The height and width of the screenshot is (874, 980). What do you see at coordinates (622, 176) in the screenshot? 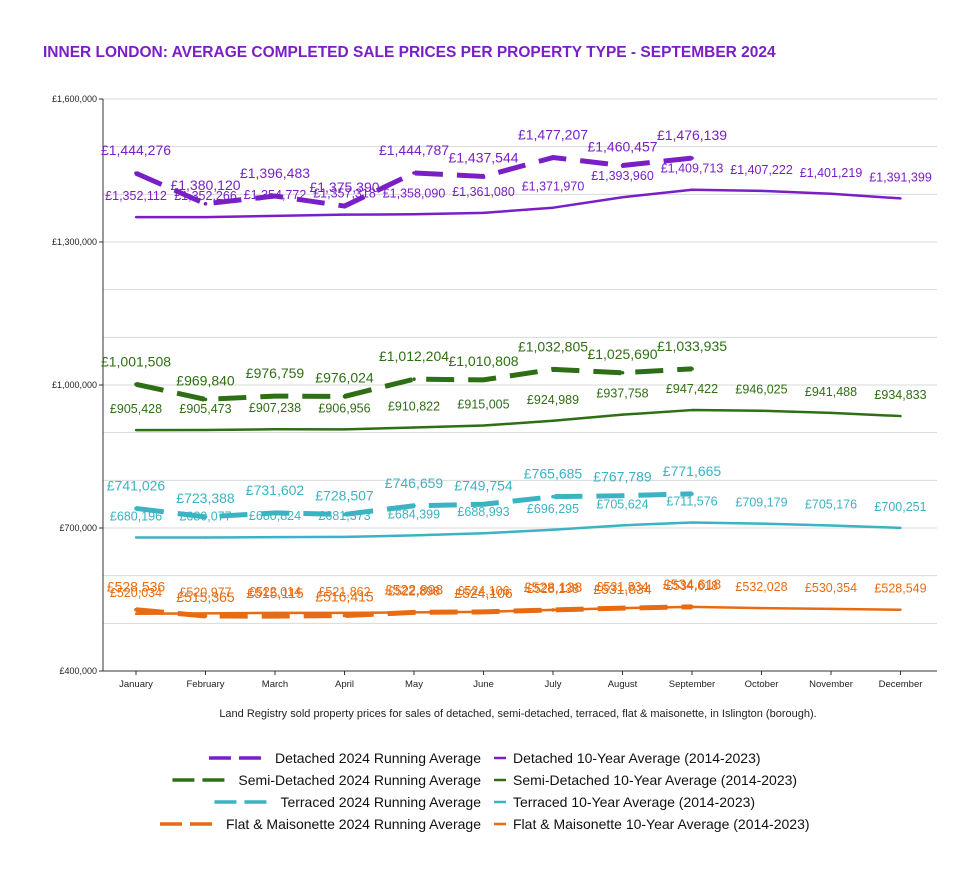
I see `data-label: £1,393,960` at bounding box center [622, 176].